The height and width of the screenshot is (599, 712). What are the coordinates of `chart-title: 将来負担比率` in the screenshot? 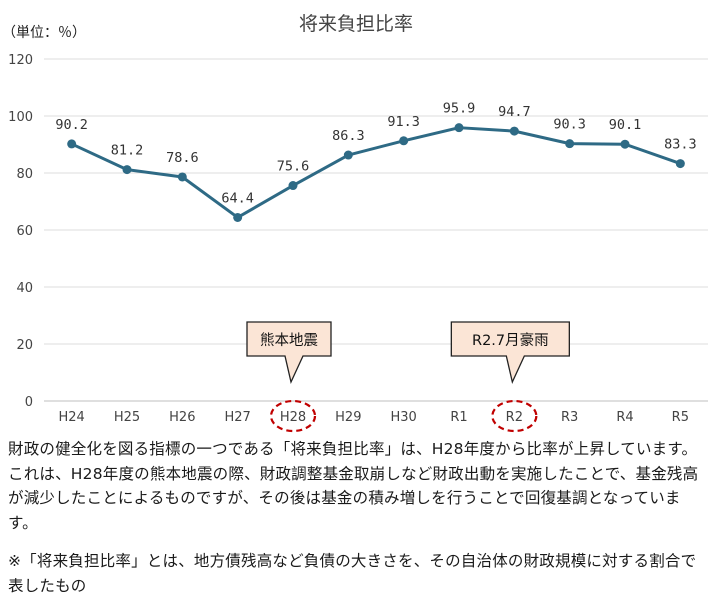 It's located at (356, 24).